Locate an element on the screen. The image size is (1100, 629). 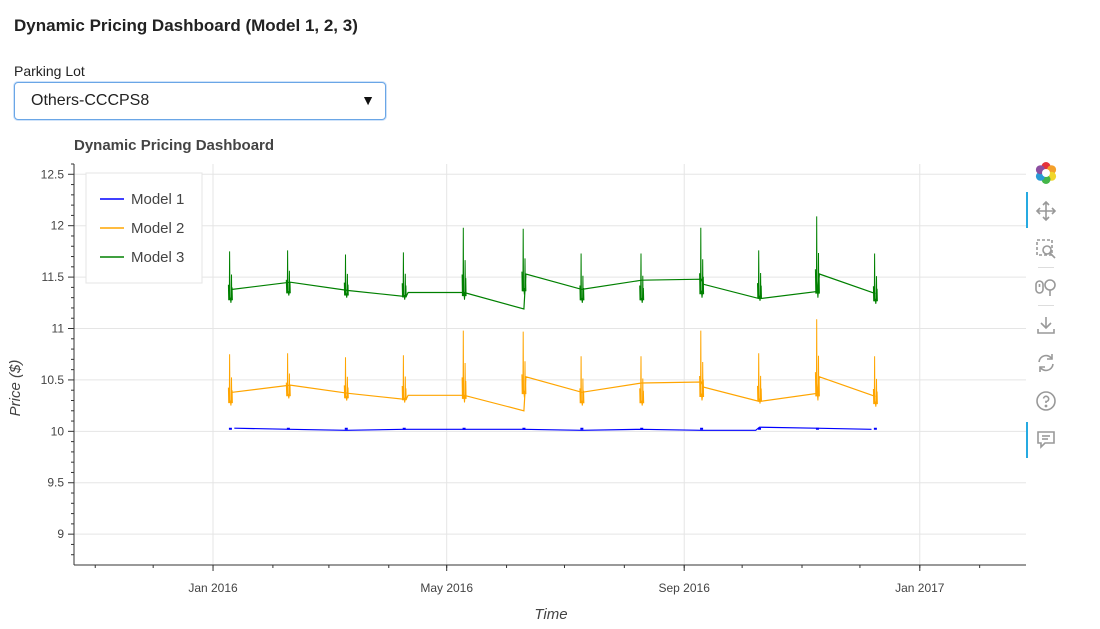
hover-active-indicator is located at coordinates (1027, 440).